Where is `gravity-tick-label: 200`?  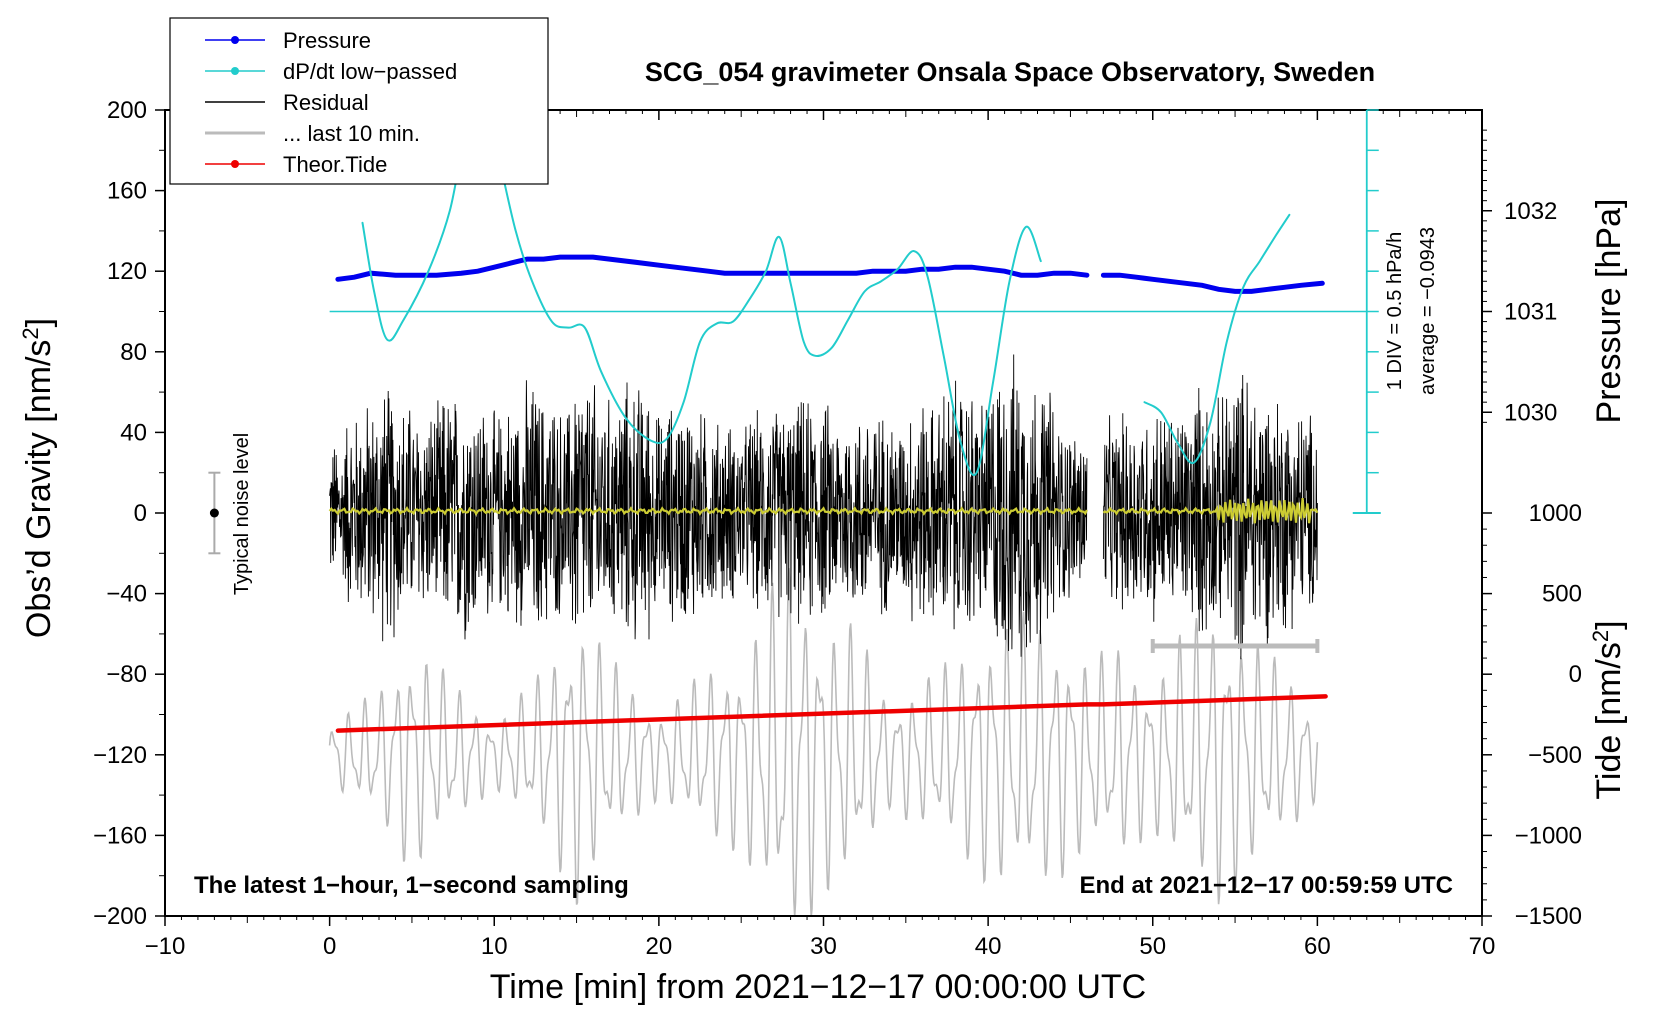
gravity-tick-label: 200 is located at coordinates (127, 110).